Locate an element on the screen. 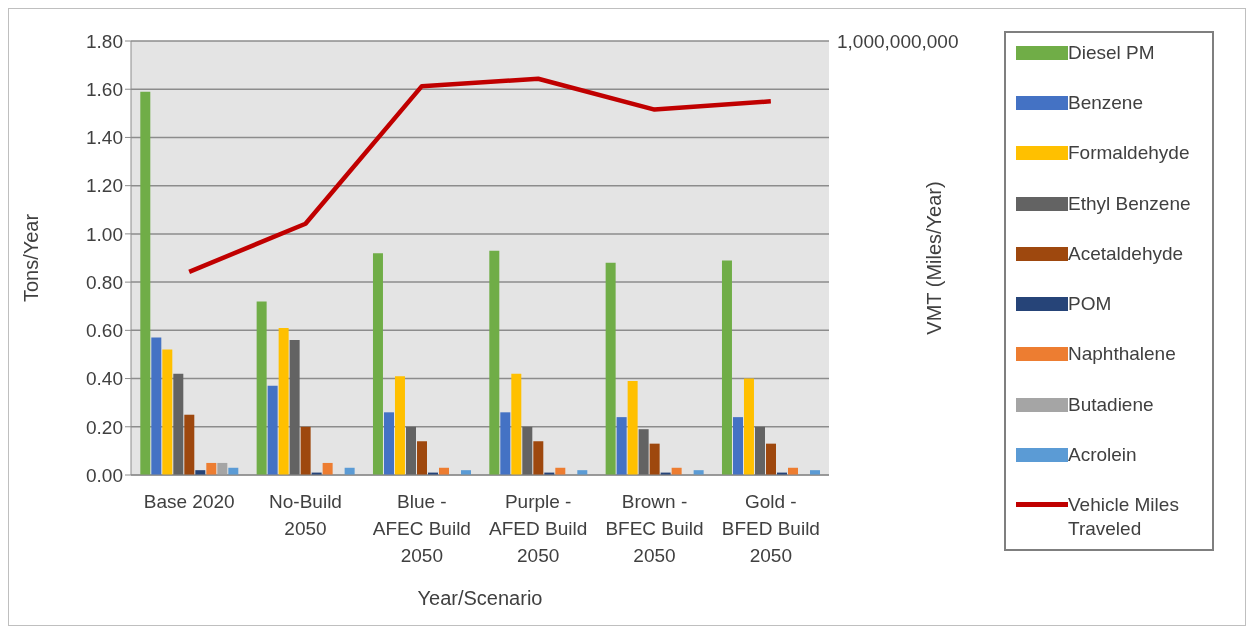 The image size is (1254, 634). y-tick-label: 1.80 is located at coordinates (104, 41).